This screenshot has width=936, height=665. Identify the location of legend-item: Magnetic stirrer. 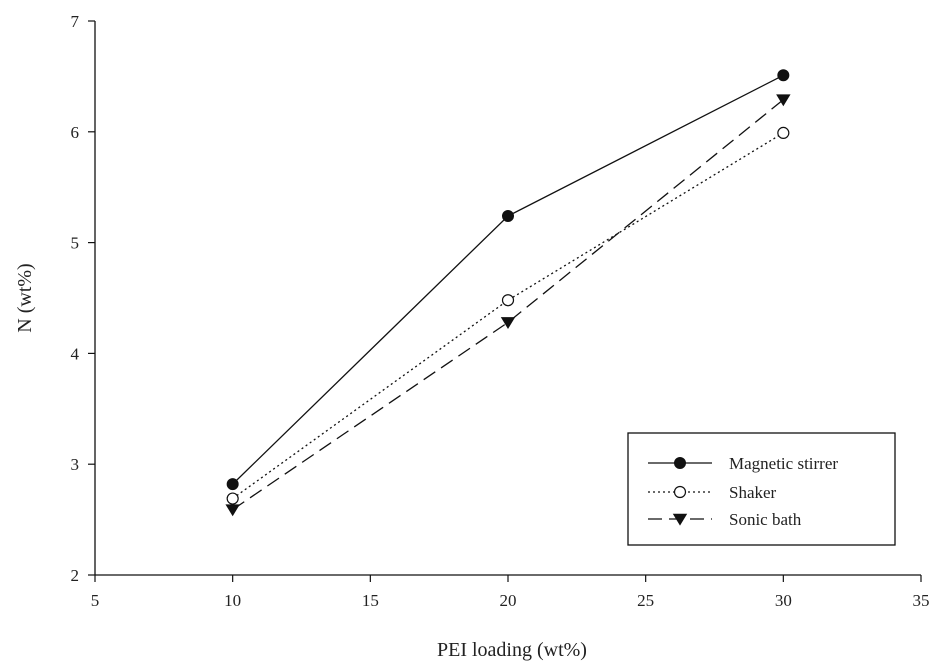
(743, 463).